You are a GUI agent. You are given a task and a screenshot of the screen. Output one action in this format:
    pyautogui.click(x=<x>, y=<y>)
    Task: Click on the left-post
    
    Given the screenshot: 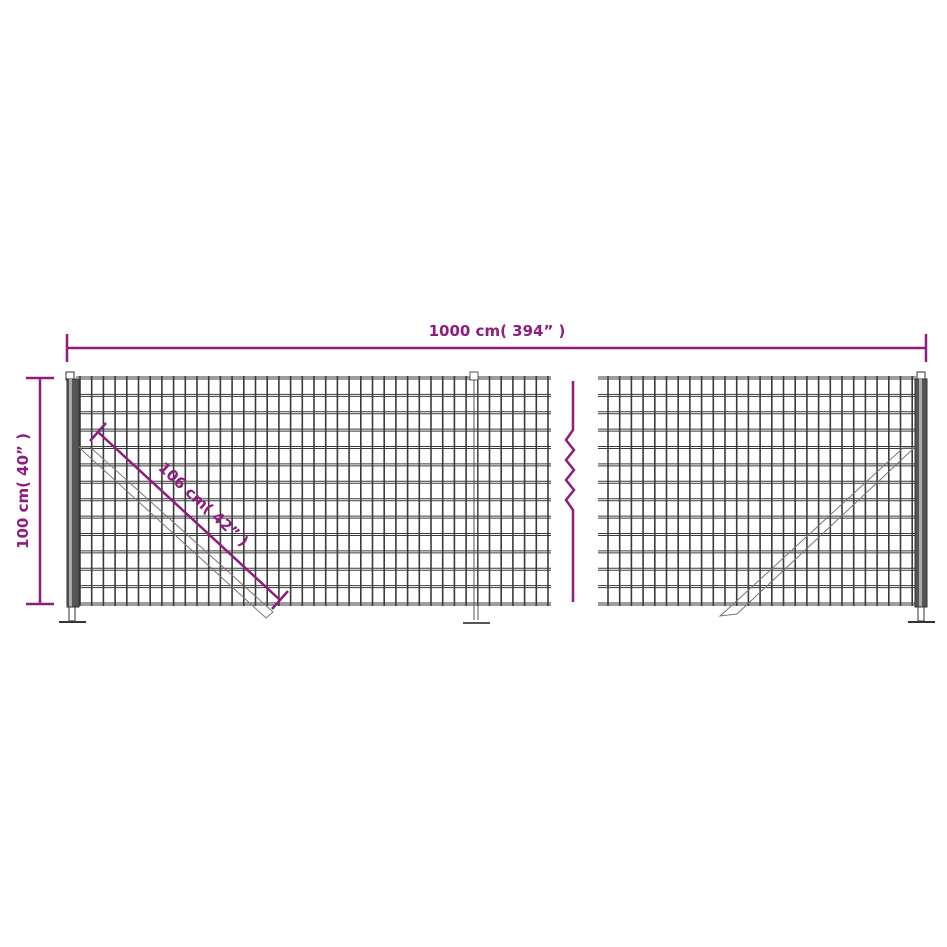 What is the action you would take?
    pyautogui.click(x=72, y=497)
    